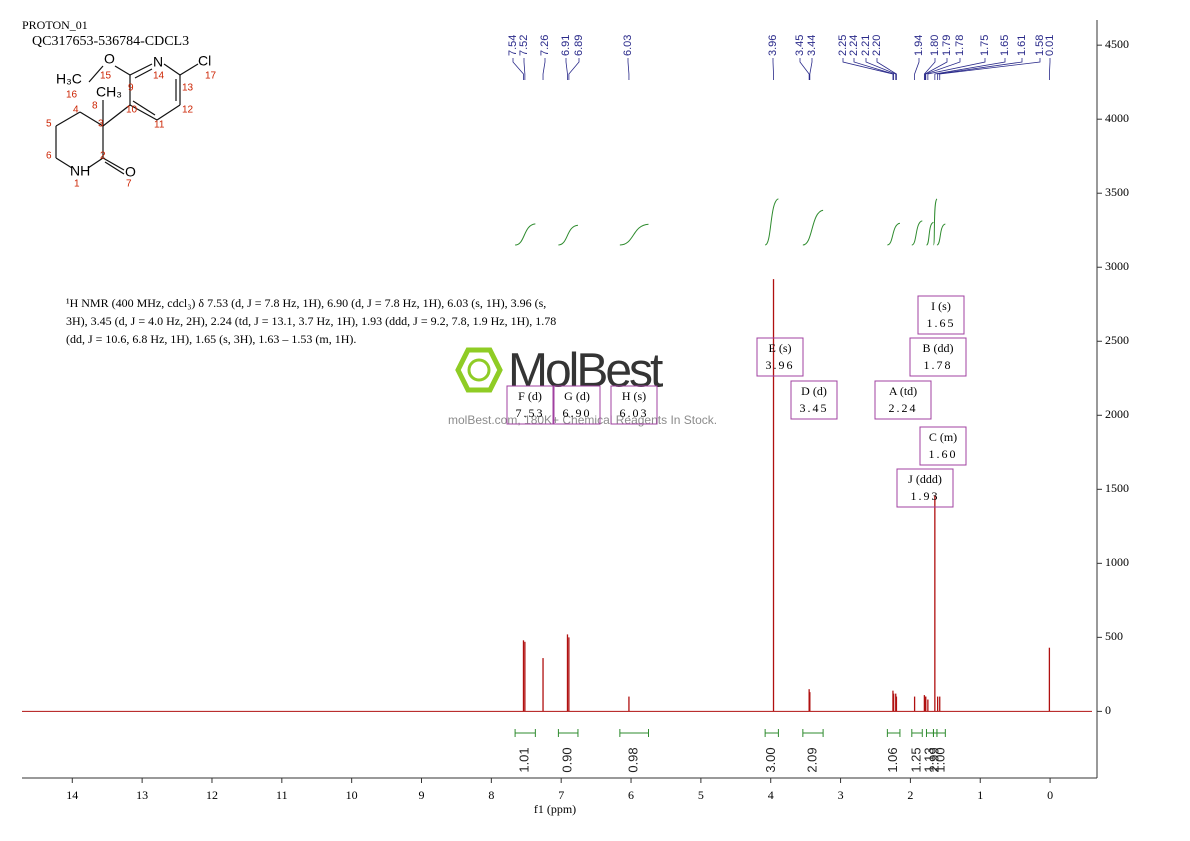 This screenshot has width=1190, height=841. What do you see at coordinates (76, 110) in the screenshot?
I see `atom-number: 4` at bounding box center [76, 110].